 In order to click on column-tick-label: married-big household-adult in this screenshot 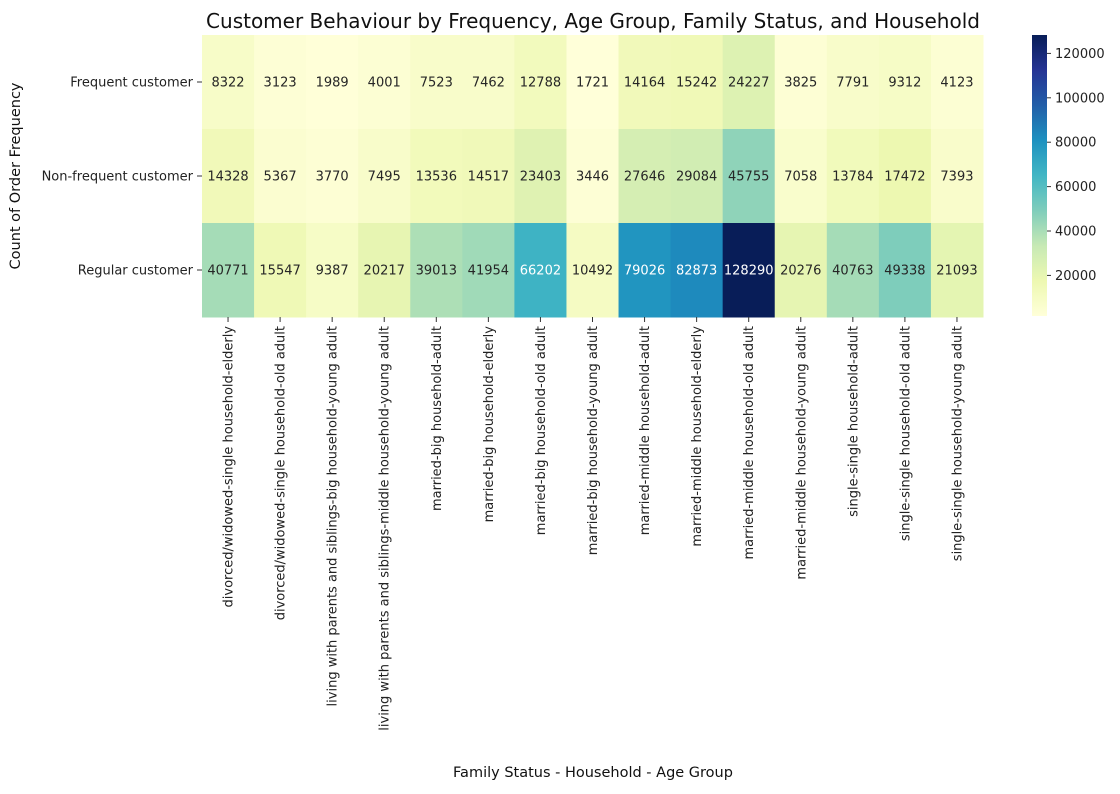, I will do `click(437, 418)`.